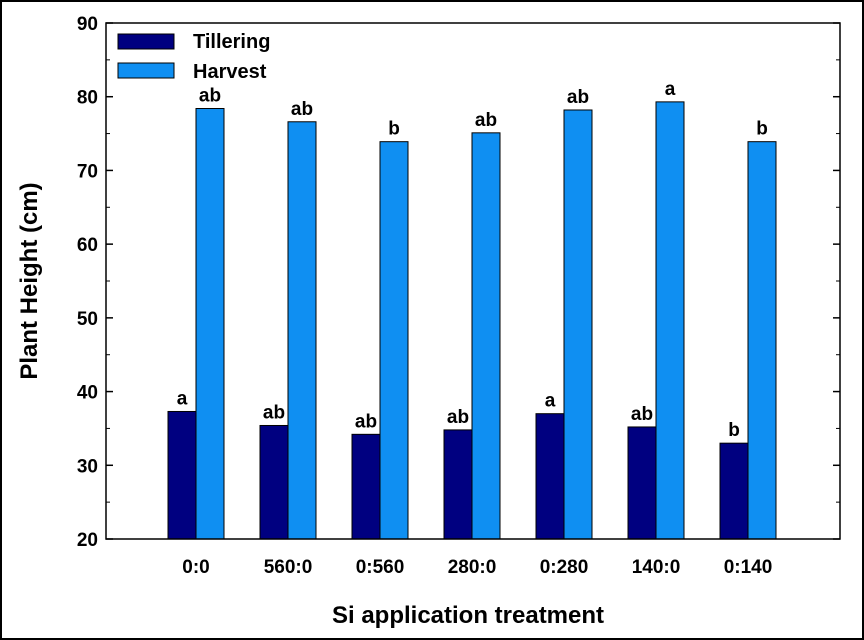 The width and height of the screenshot is (864, 640). Describe the element at coordinates (231, 42) in the screenshot. I see `legend-label-tillering: Tillering` at that location.